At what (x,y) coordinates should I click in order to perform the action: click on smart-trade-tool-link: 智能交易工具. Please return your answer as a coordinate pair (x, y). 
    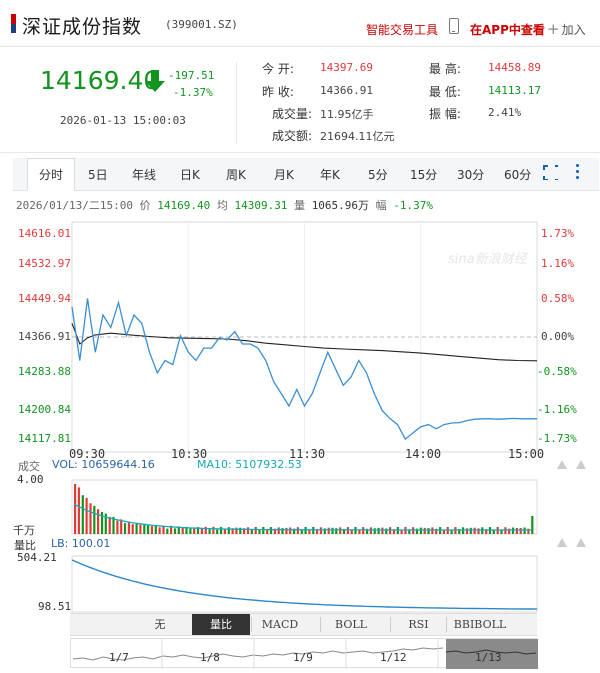
    Looking at the image, I should click on (402, 30).